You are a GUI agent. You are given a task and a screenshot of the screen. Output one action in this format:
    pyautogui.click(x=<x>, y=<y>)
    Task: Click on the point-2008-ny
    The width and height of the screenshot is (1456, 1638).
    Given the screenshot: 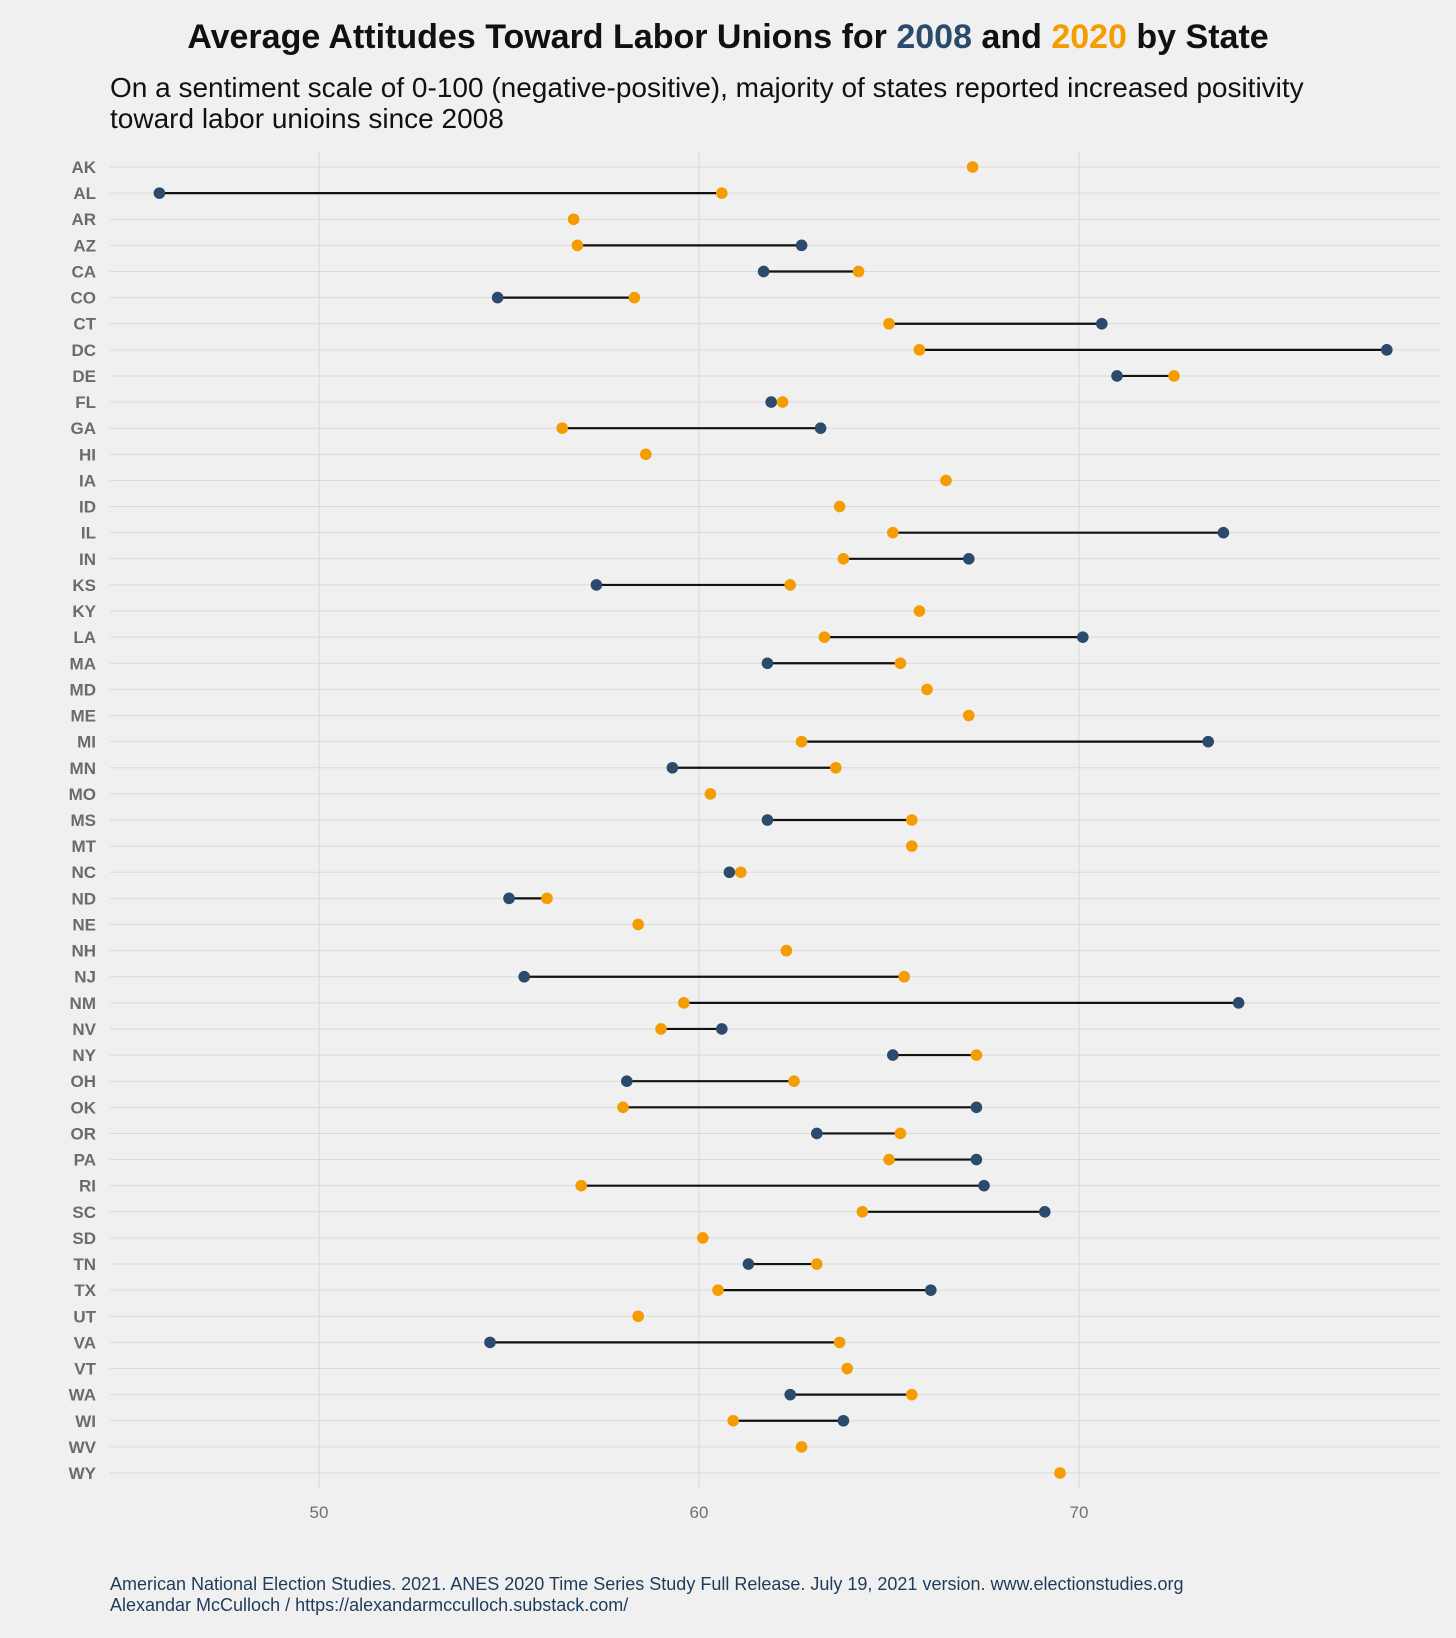 What is the action you would take?
    pyautogui.click(x=893, y=1055)
    